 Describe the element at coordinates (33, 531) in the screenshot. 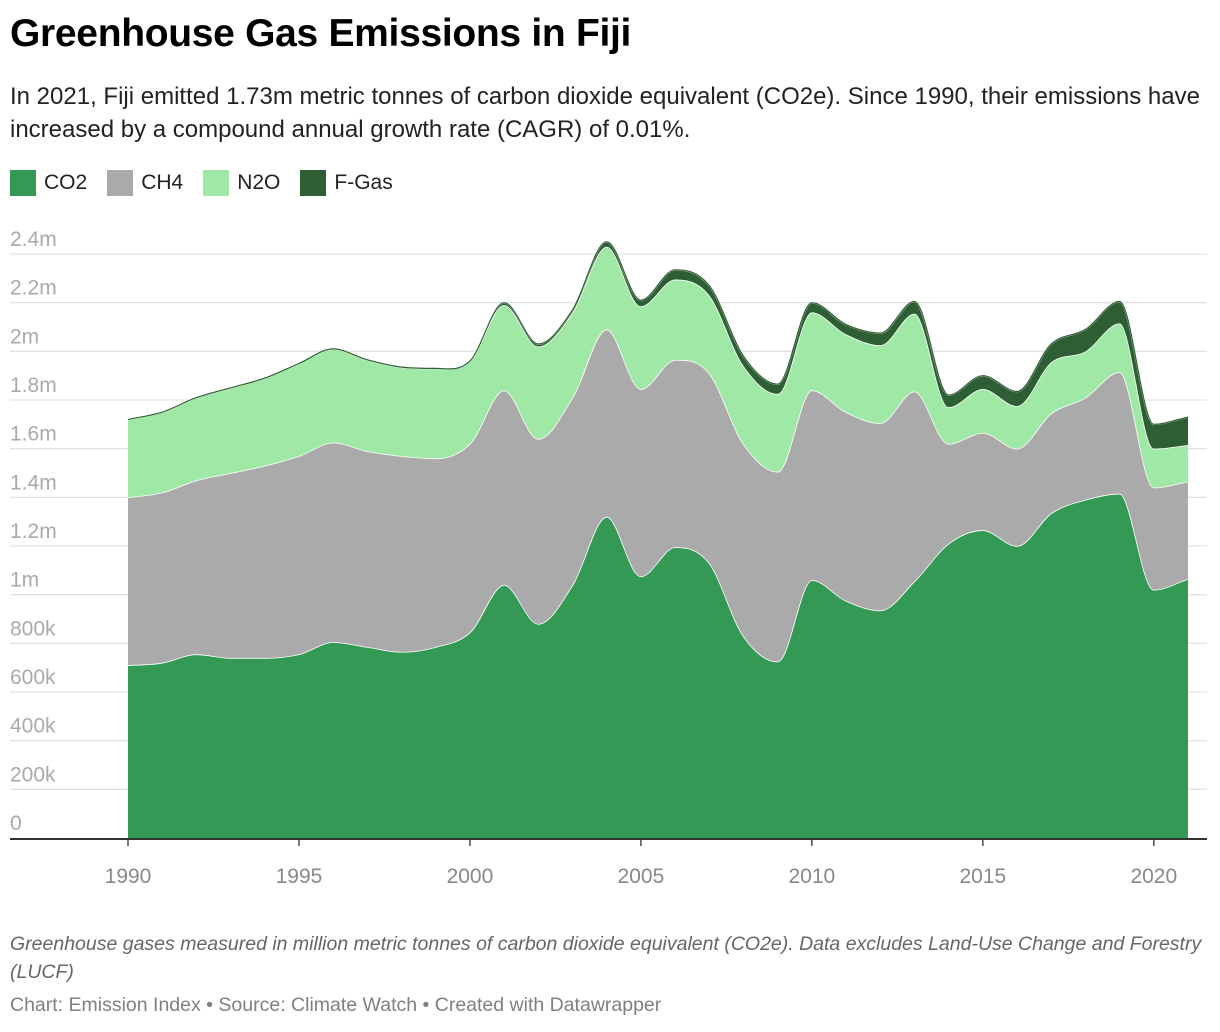

I see `y-tick-label: 1.2m` at that location.